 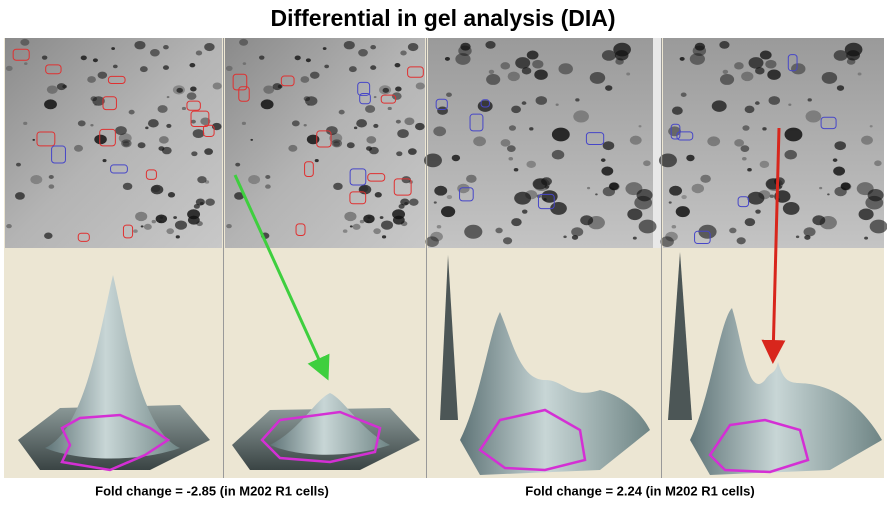 I want to click on caption: Fold change = 2.24 (in M202 R1 cells), so click(x=639, y=490).